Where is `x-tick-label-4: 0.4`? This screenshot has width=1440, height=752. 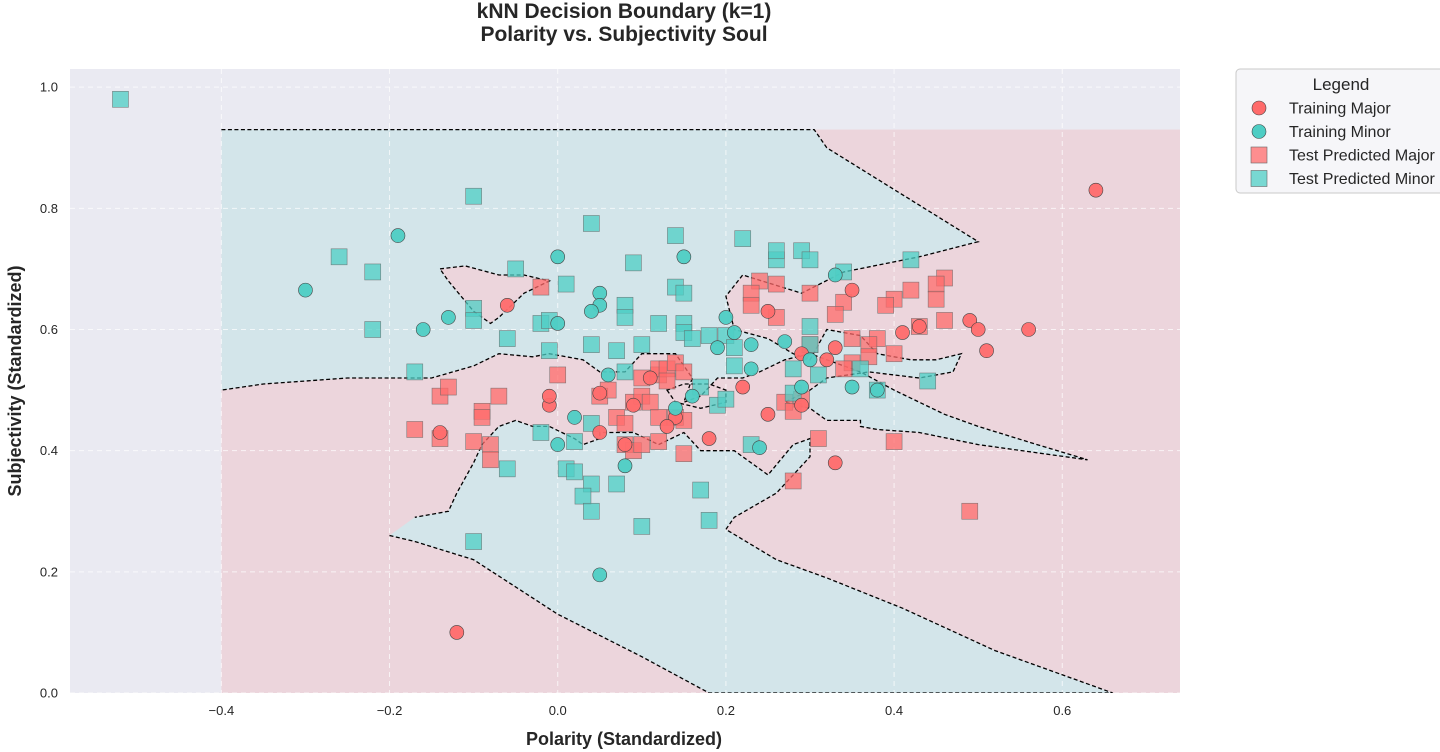
x-tick-label-4: 0.4 is located at coordinates (894, 710).